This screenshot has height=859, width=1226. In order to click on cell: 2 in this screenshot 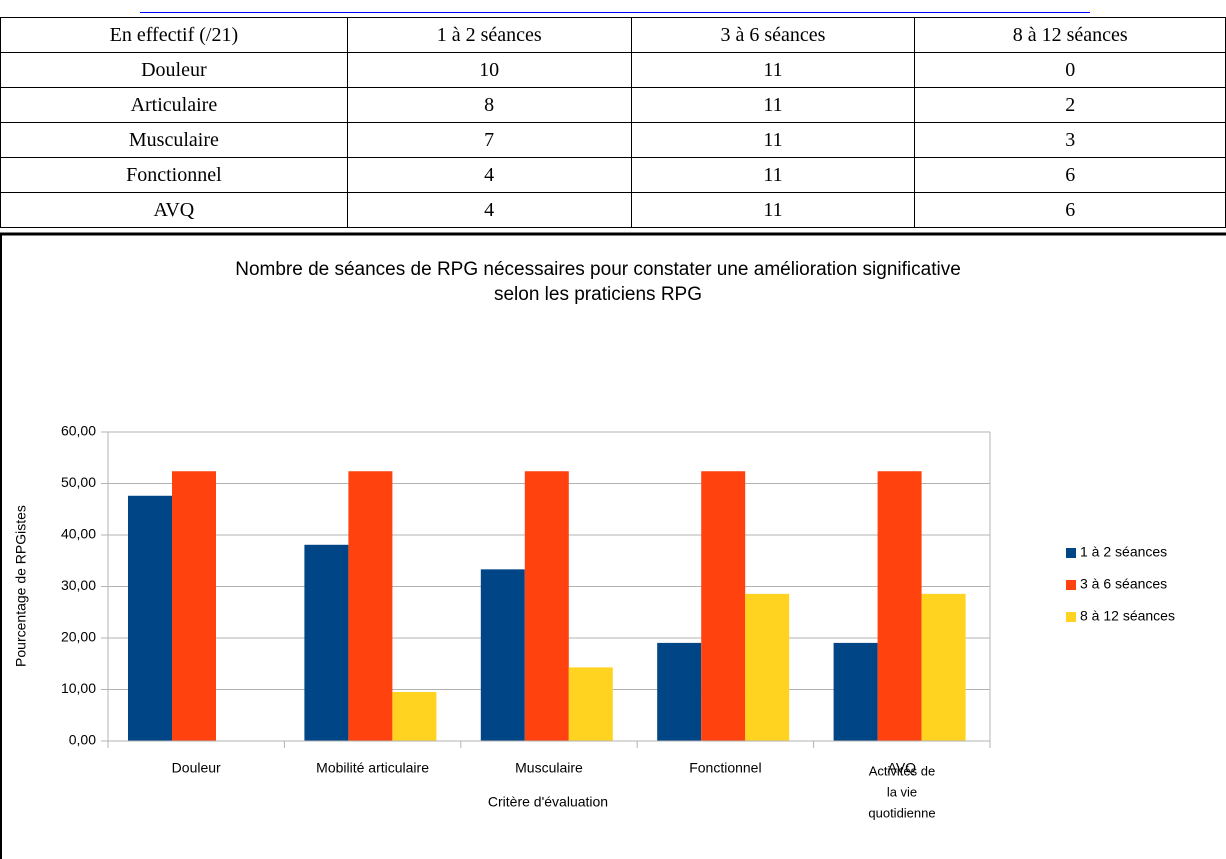, I will do `click(1070, 105)`.